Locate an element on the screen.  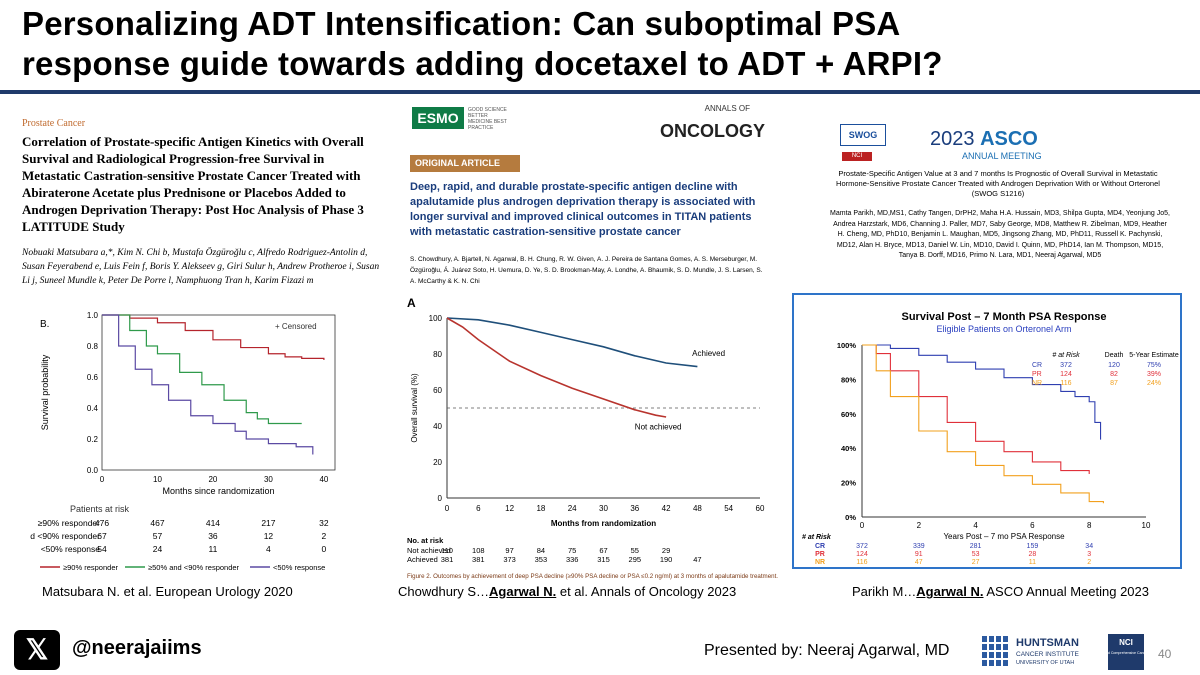
x-tick-label: 18 is located at coordinates (540, 508).